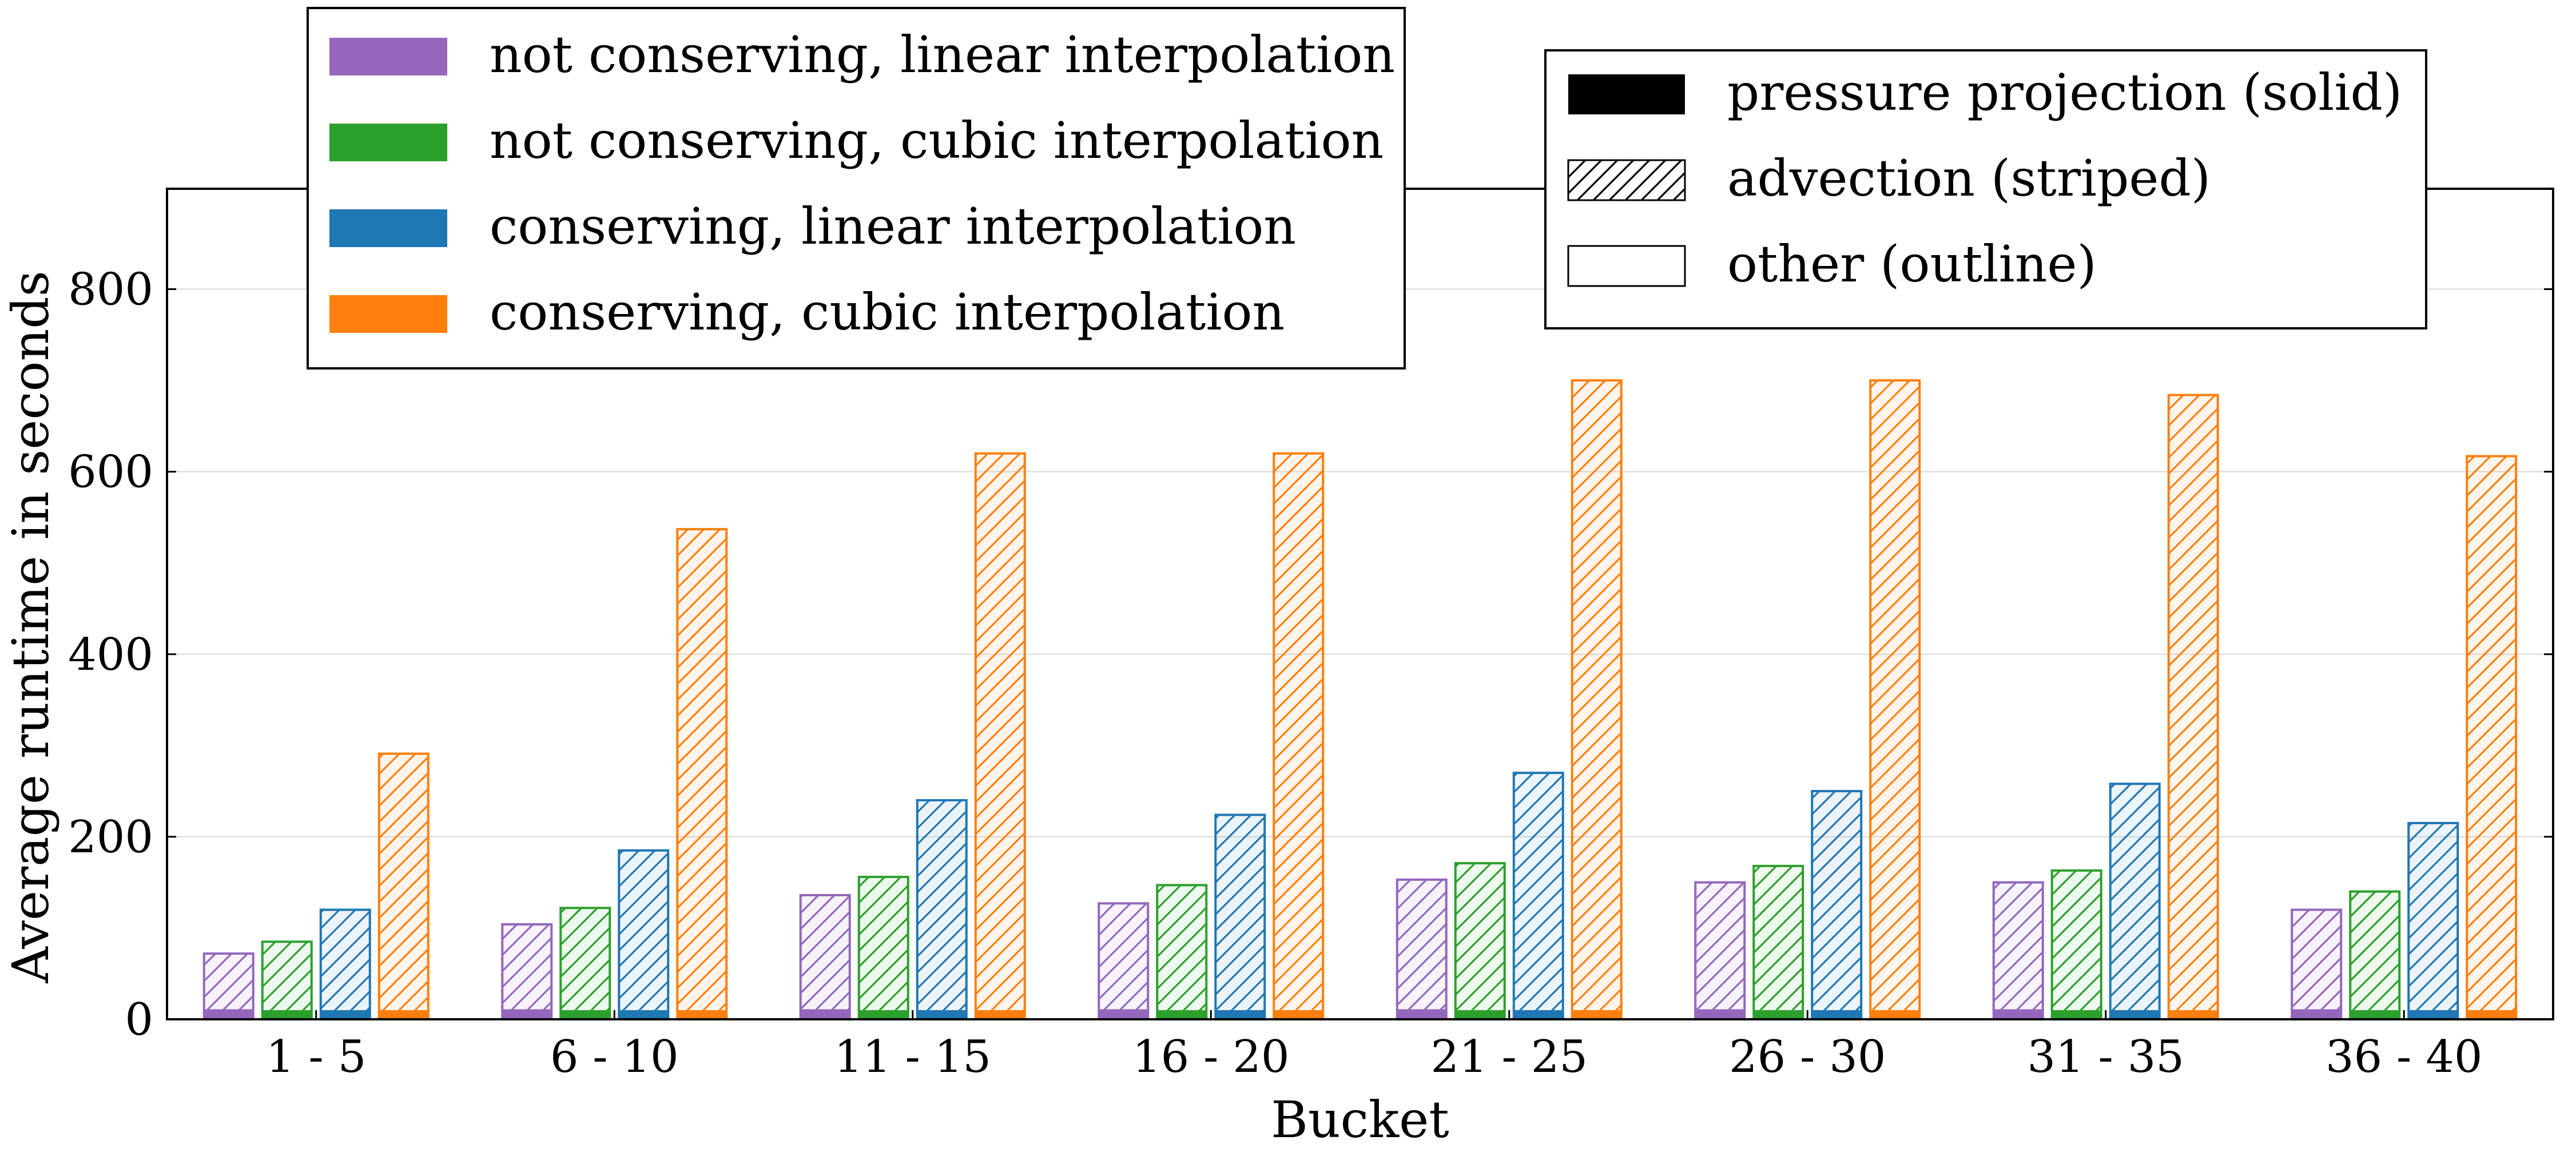 The image size is (2576, 1160). What do you see at coordinates (1969, 179) in the screenshot?
I see `legend-label: advection (striped)` at bounding box center [1969, 179].